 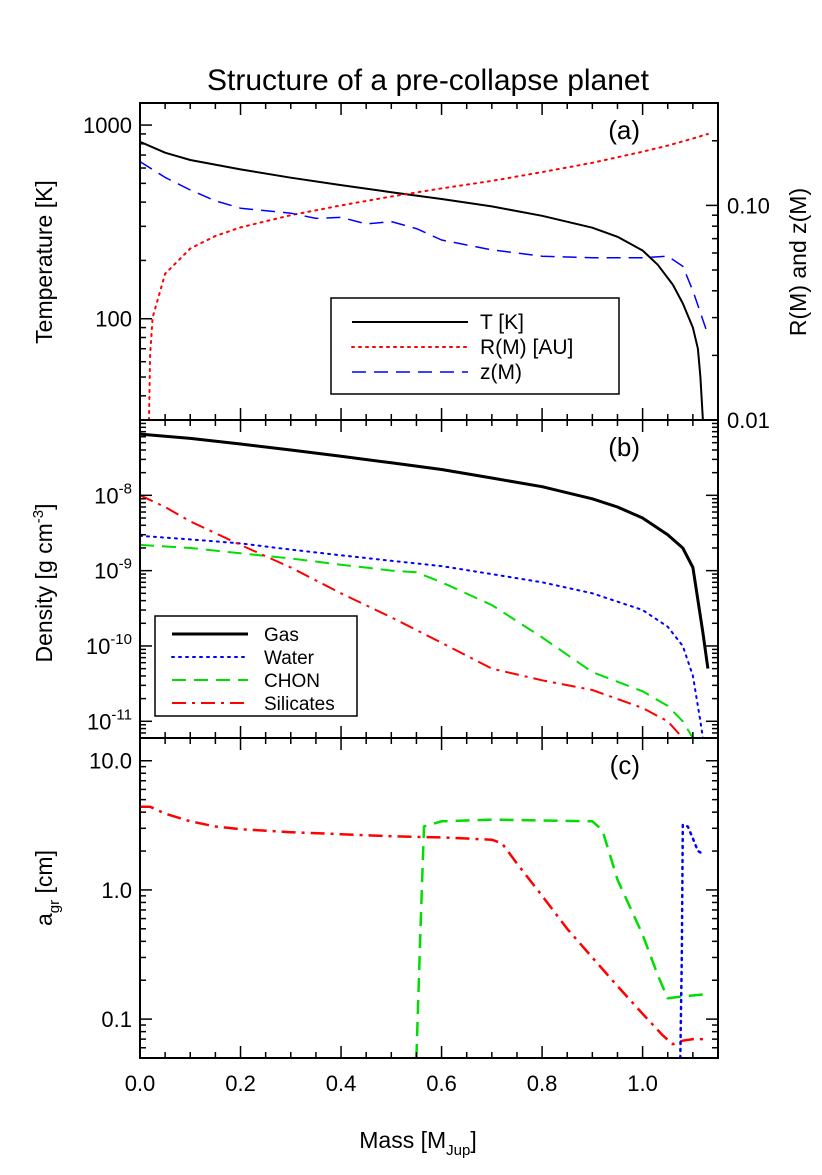 What do you see at coordinates (624, 447) in the screenshot?
I see `panel-b-label: (b)` at bounding box center [624, 447].